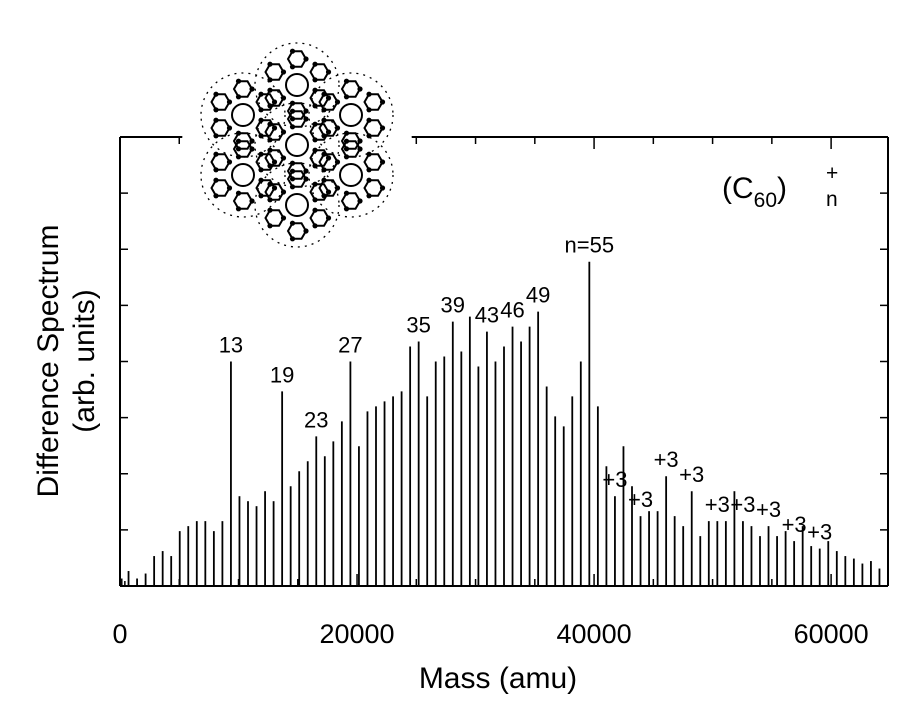 This screenshot has width=923, height=708. Describe the element at coordinates (594, 634) in the screenshot. I see `x-tick-label: 40000` at that location.